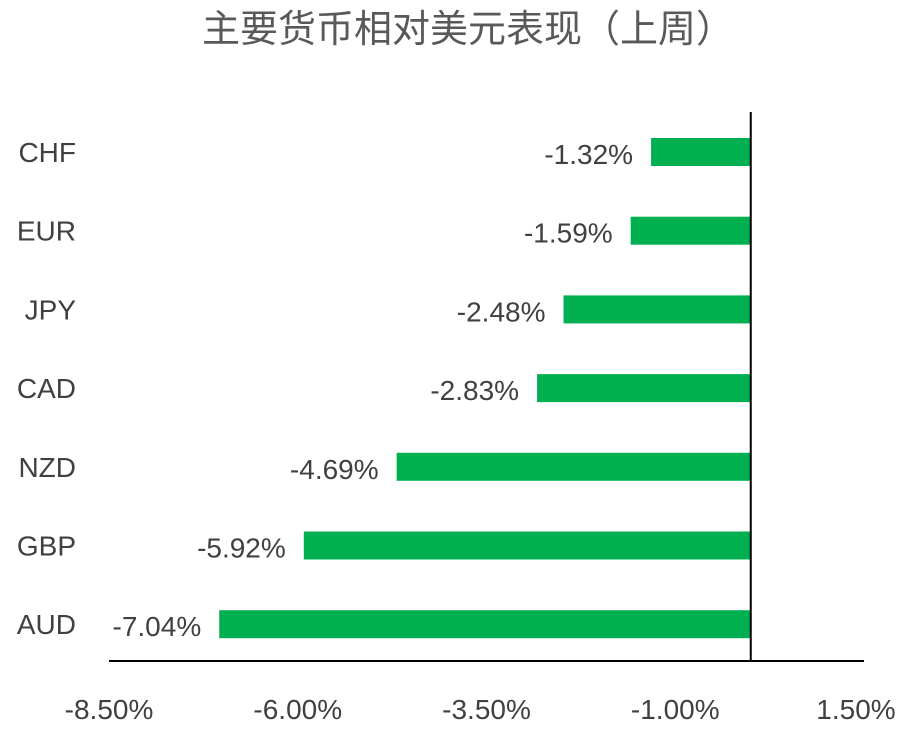  What do you see at coordinates (157, 626) in the screenshot?
I see `value-label-aud: -7.04%` at bounding box center [157, 626].